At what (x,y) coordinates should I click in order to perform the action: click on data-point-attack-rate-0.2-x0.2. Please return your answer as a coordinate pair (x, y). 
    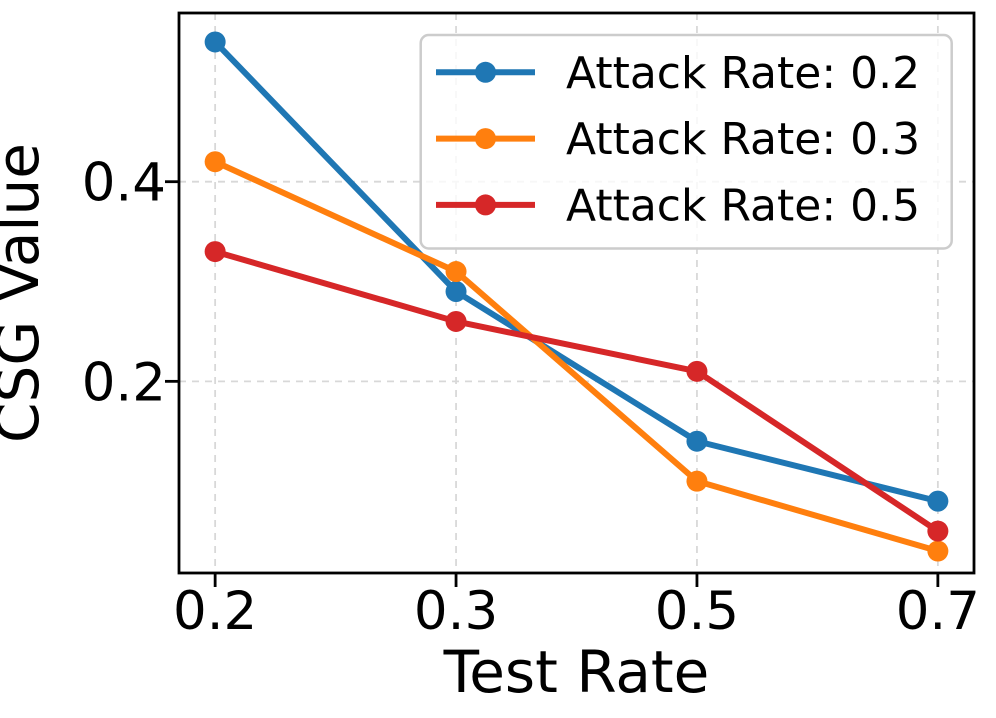
    Looking at the image, I should click on (215, 42).